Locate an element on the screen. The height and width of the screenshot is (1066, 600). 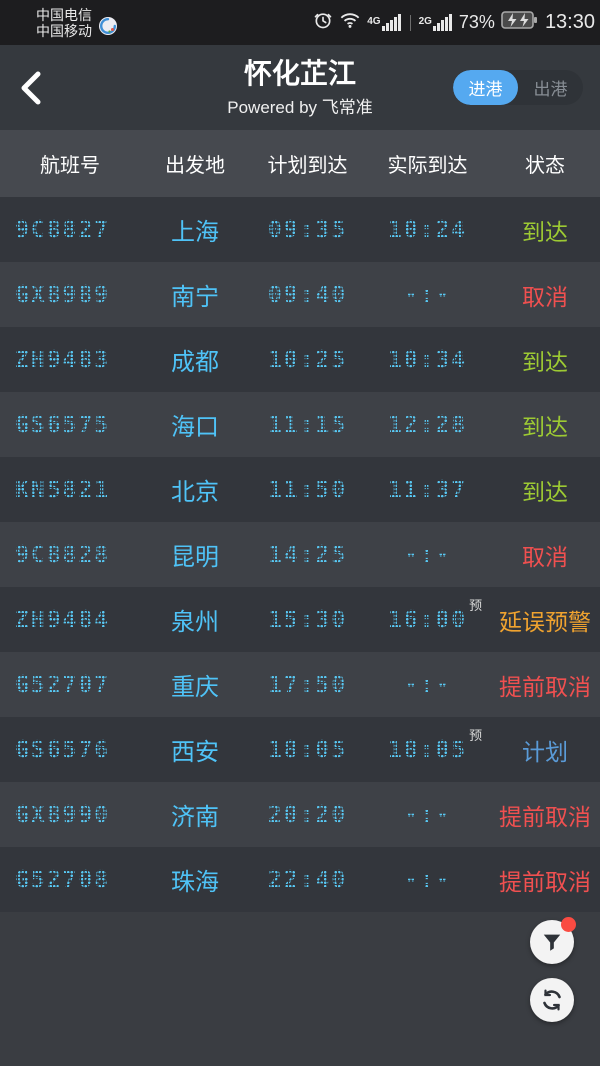
origin-city: 泉州 is located at coordinates (195, 622).